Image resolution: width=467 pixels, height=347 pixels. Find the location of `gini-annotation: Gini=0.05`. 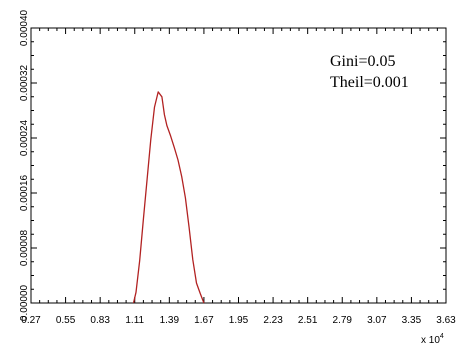

gini-annotation: Gini=0.05 is located at coordinates (362, 61).